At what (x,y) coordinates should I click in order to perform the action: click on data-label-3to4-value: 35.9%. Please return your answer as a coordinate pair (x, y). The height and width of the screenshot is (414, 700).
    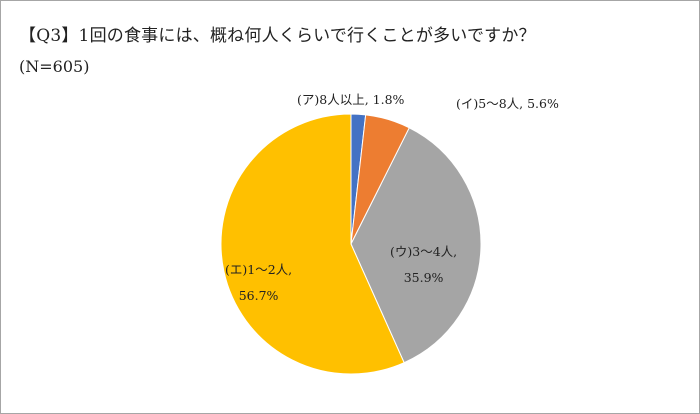
    Looking at the image, I should click on (423, 277).